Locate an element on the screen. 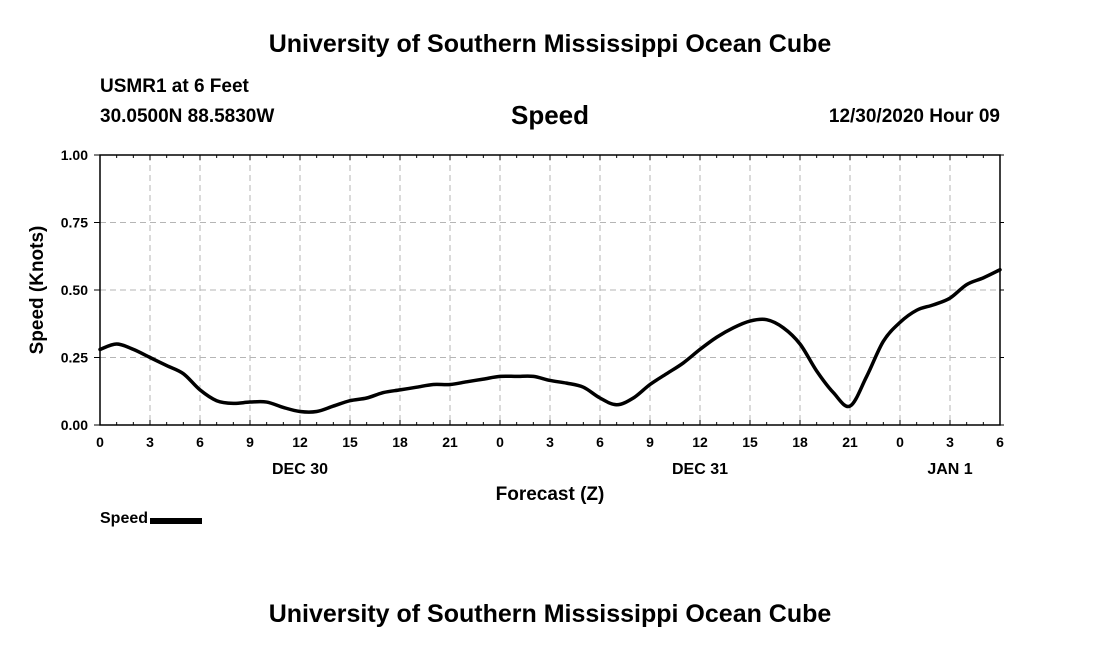 The height and width of the screenshot is (650, 1100). y-tick-label: 1.00 is located at coordinates (74, 155).